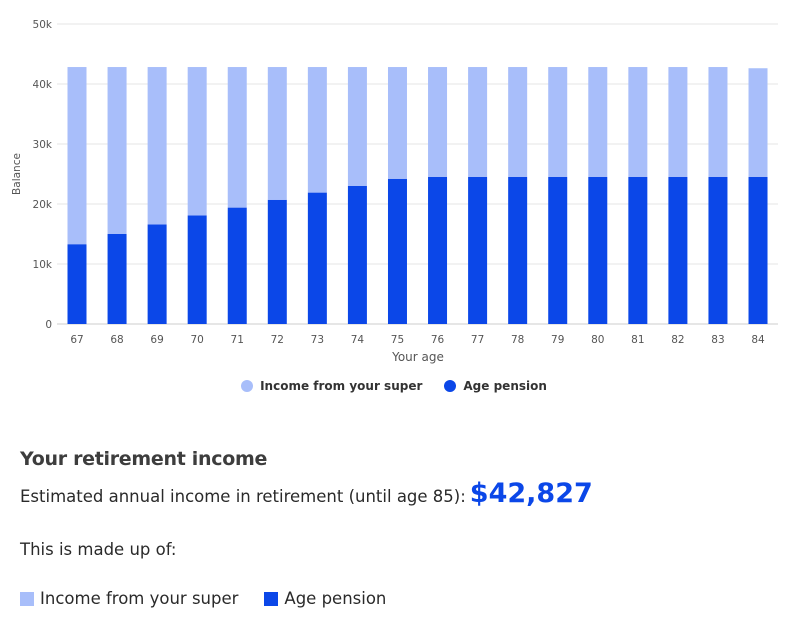  What do you see at coordinates (277, 340) in the screenshot?
I see `x-tick-label: 72` at bounding box center [277, 340].